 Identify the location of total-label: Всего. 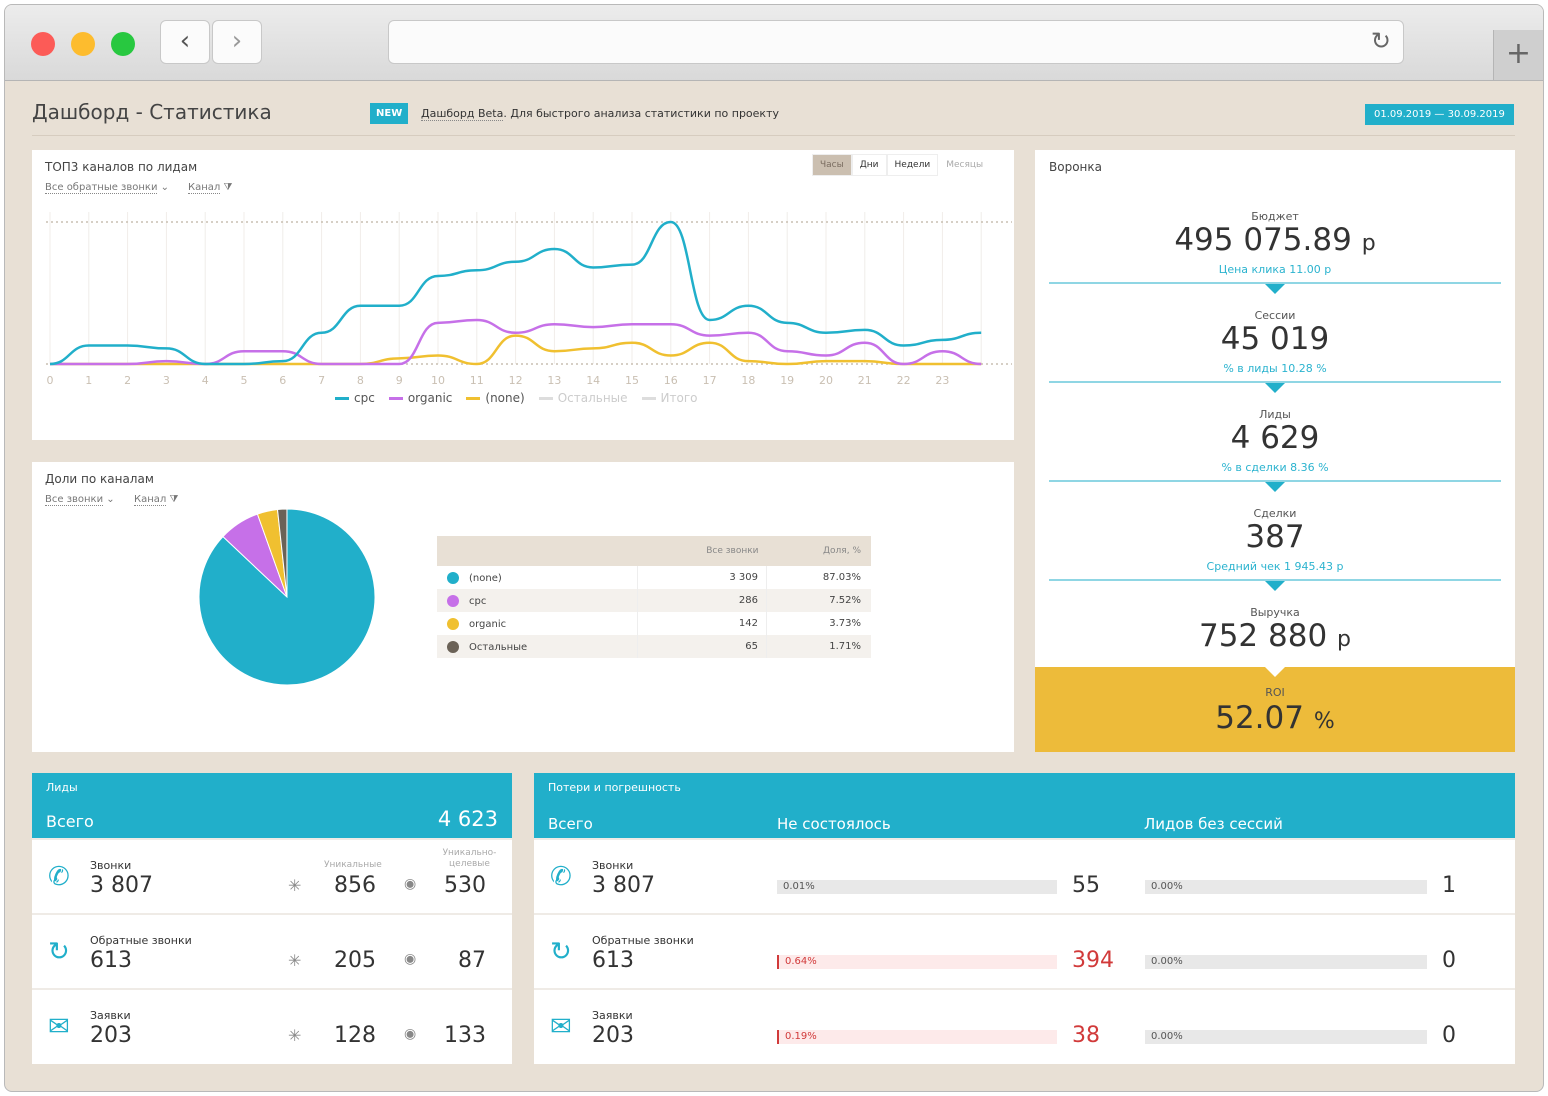
(70, 821).